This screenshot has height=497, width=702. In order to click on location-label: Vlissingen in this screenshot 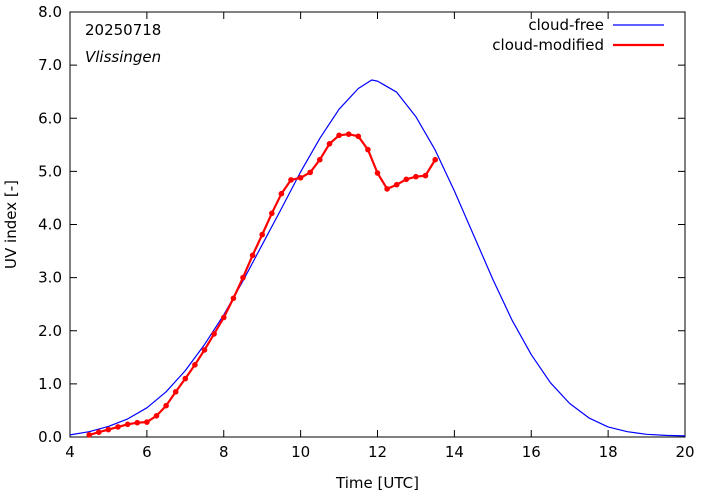, I will do `click(123, 57)`.